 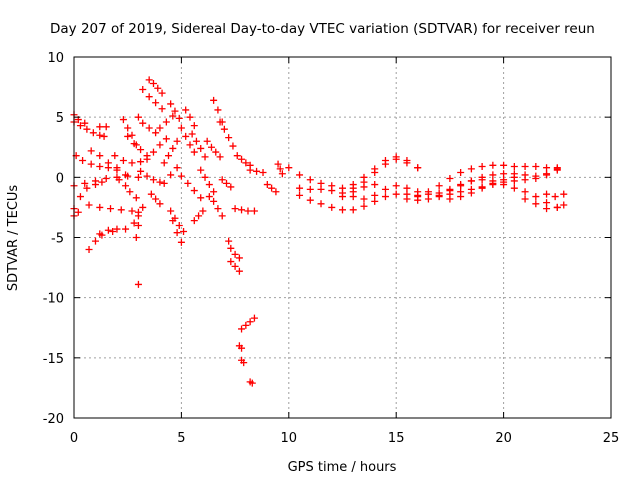 I want to click on series-x12, so click(x=213, y=149).